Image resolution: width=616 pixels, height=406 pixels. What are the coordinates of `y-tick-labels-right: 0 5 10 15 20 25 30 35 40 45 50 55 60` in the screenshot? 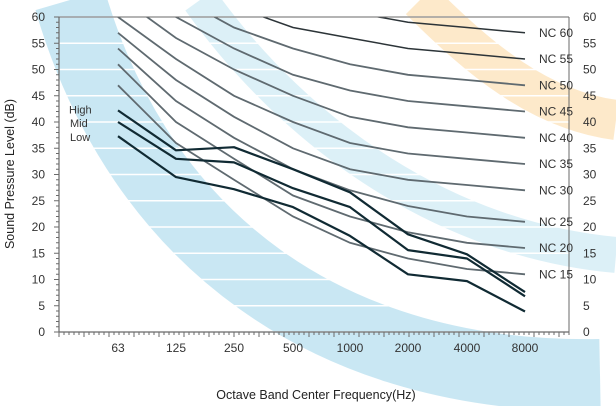 It's located at (590, 174).